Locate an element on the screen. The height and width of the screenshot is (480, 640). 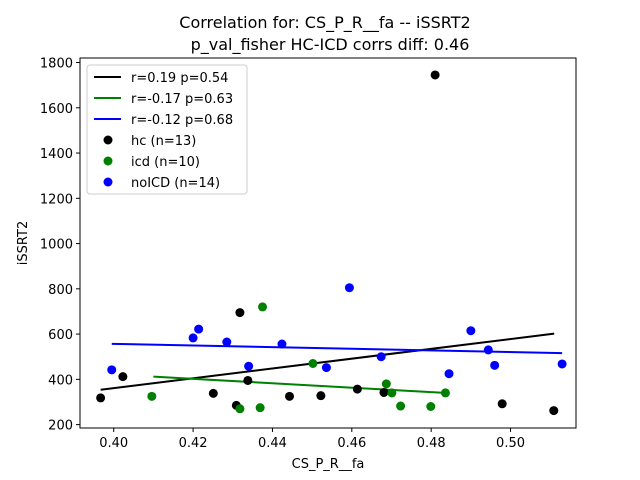
y-tick-label: 1200 is located at coordinates (56, 199).